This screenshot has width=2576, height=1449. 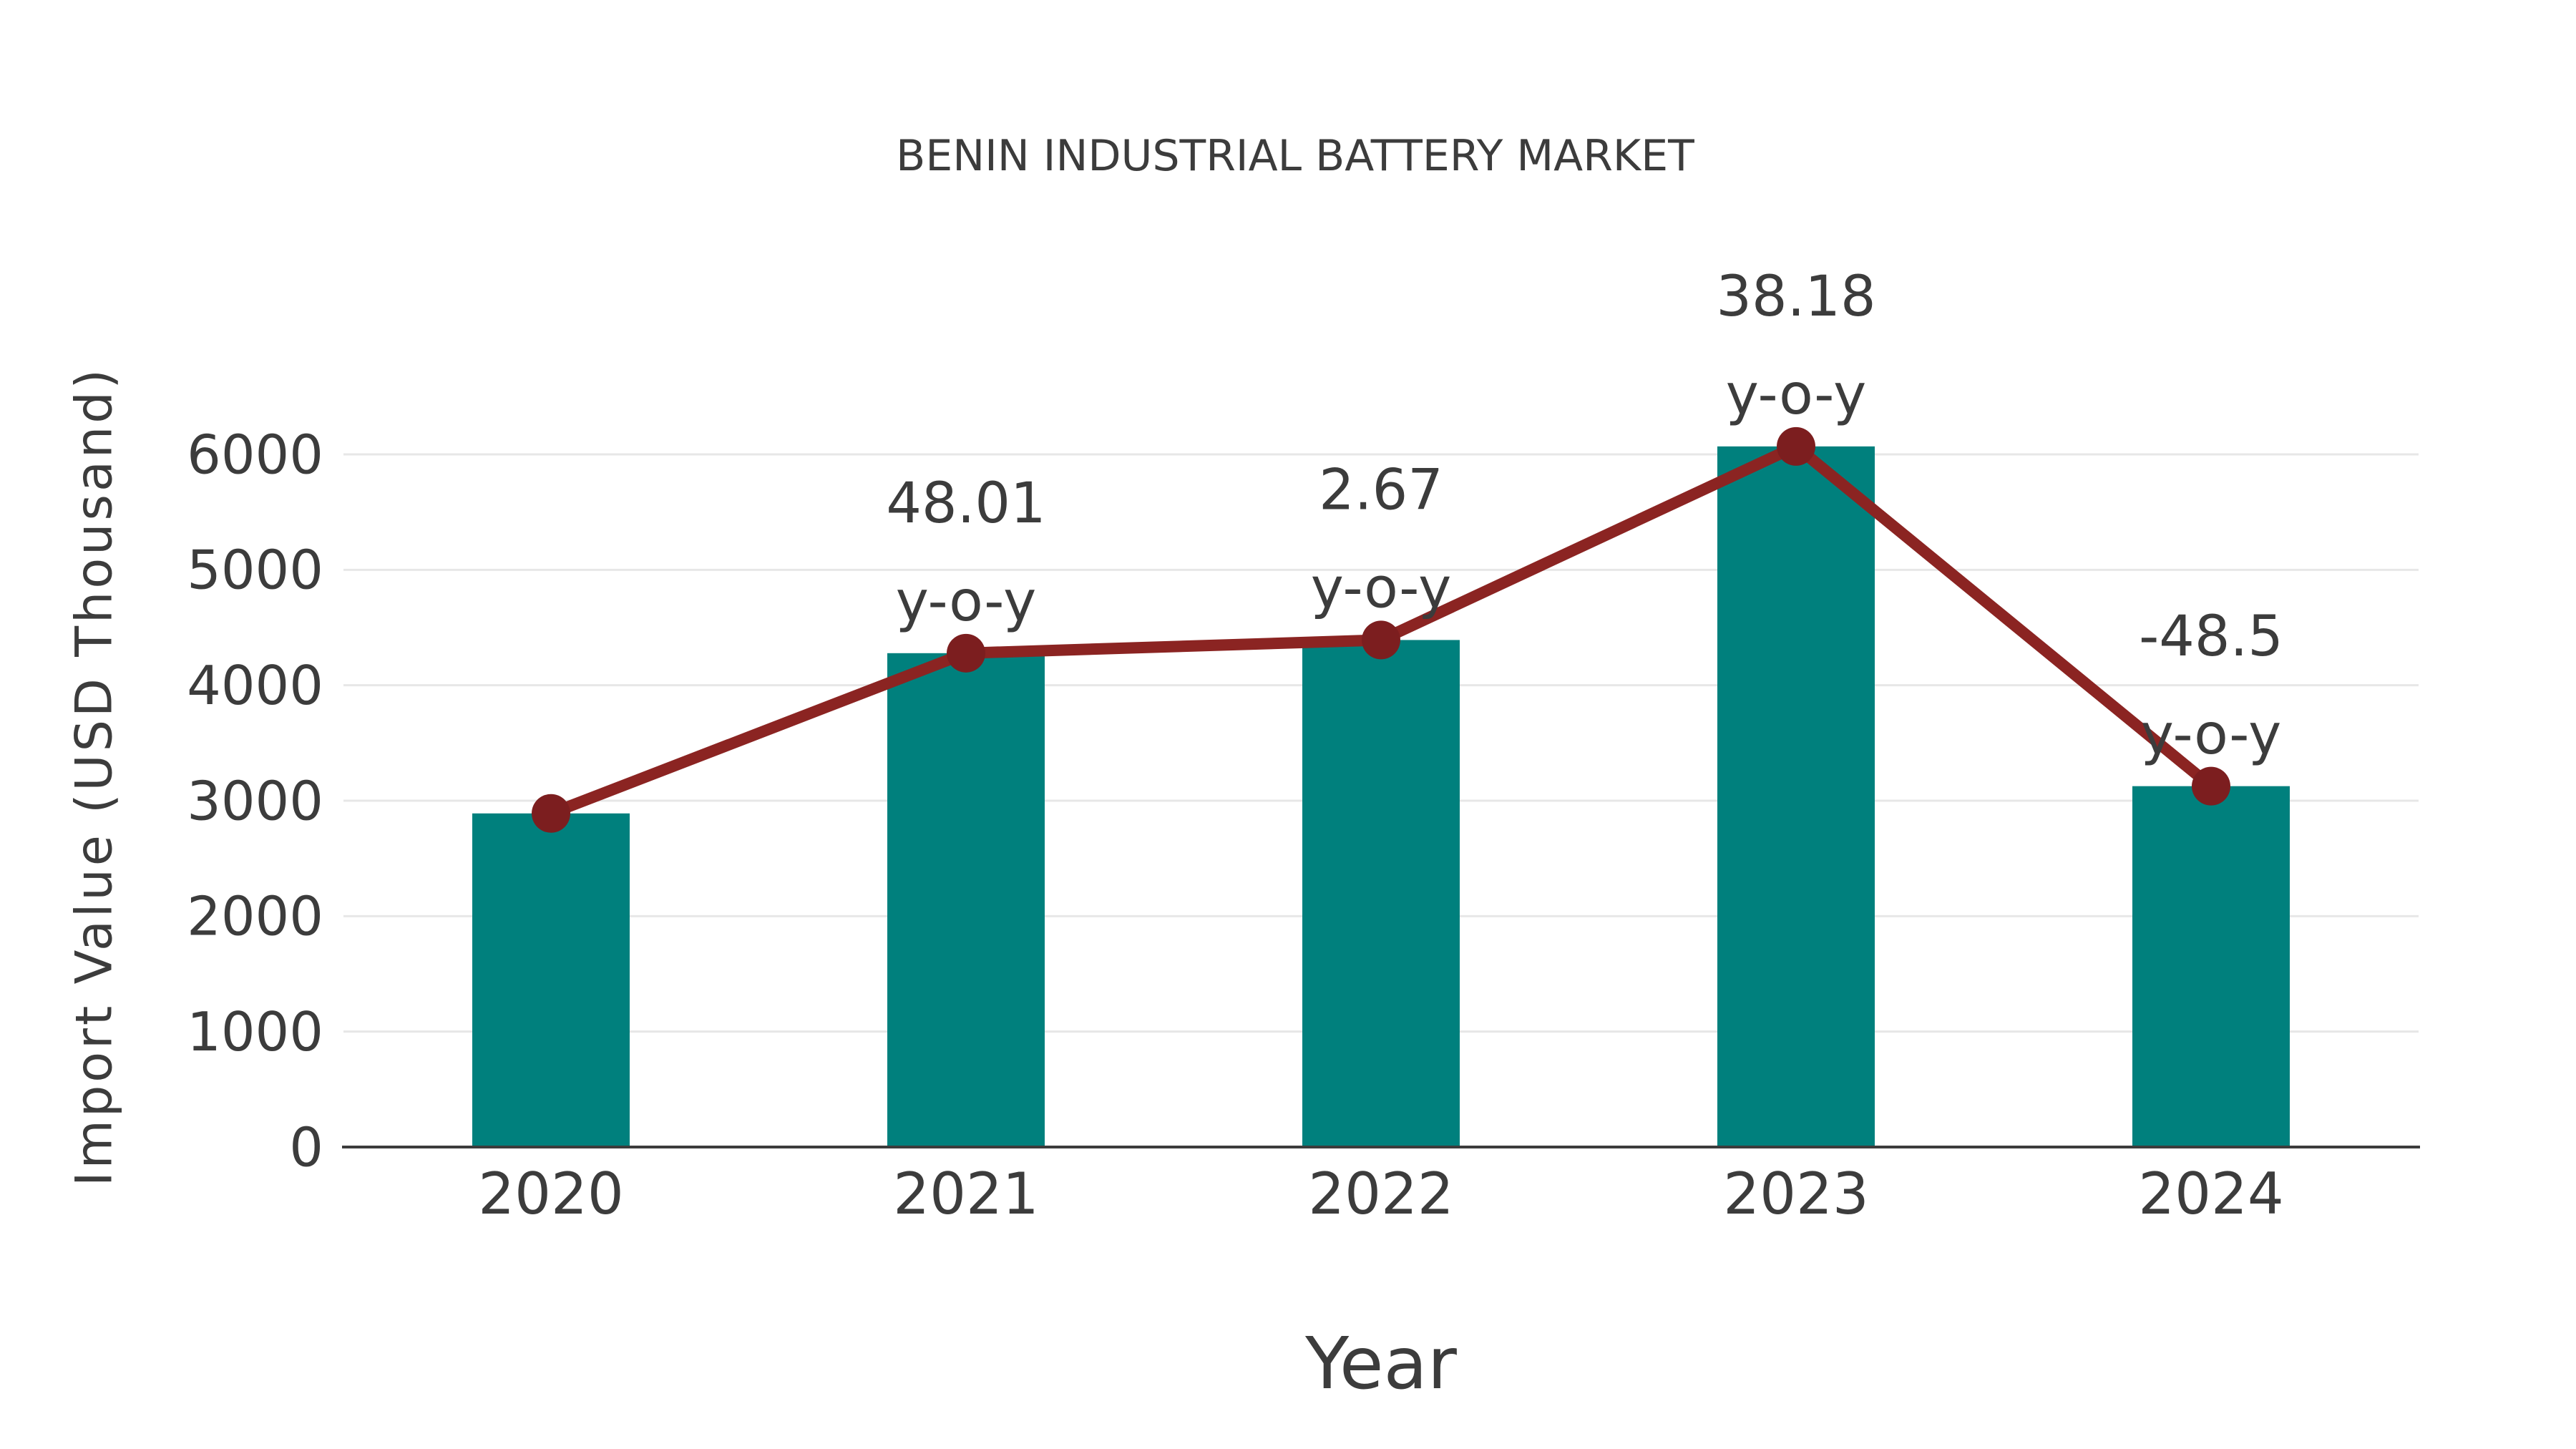 I want to click on x-tick-label-2022: 2022, so click(x=1381, y=1194).